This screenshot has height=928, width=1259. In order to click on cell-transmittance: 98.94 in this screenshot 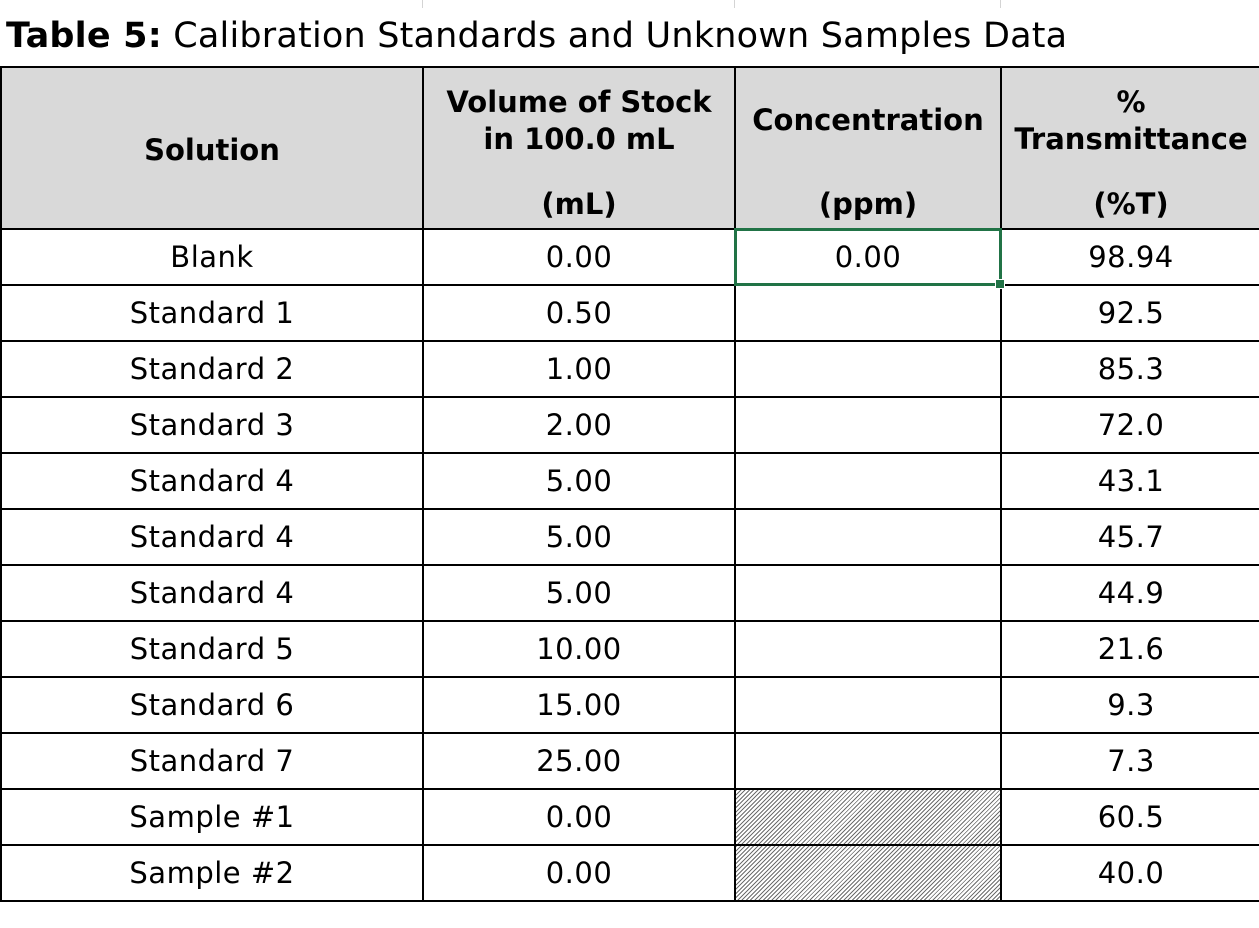, I will do `click(1129, 257)`.